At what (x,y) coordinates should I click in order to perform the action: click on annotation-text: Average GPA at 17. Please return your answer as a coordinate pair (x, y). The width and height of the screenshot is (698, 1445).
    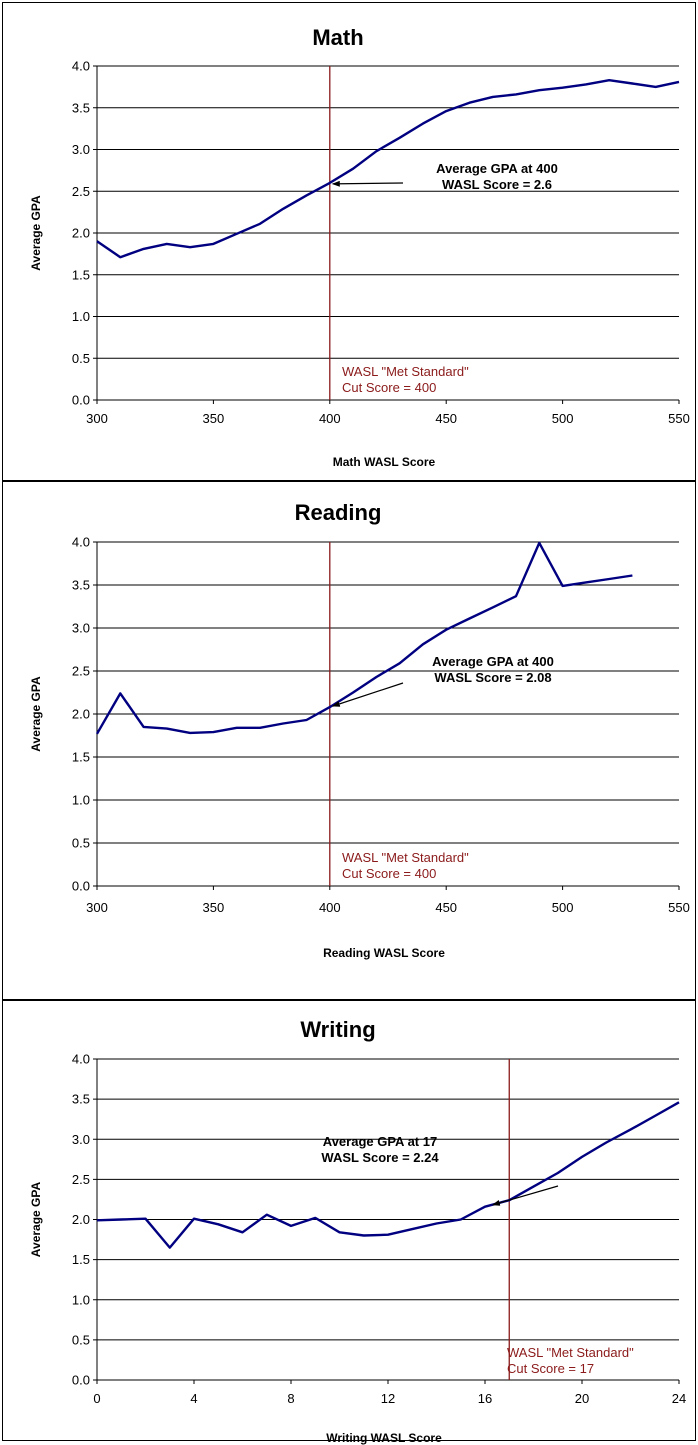
    Looking at the image, I should click on (380, 1141).